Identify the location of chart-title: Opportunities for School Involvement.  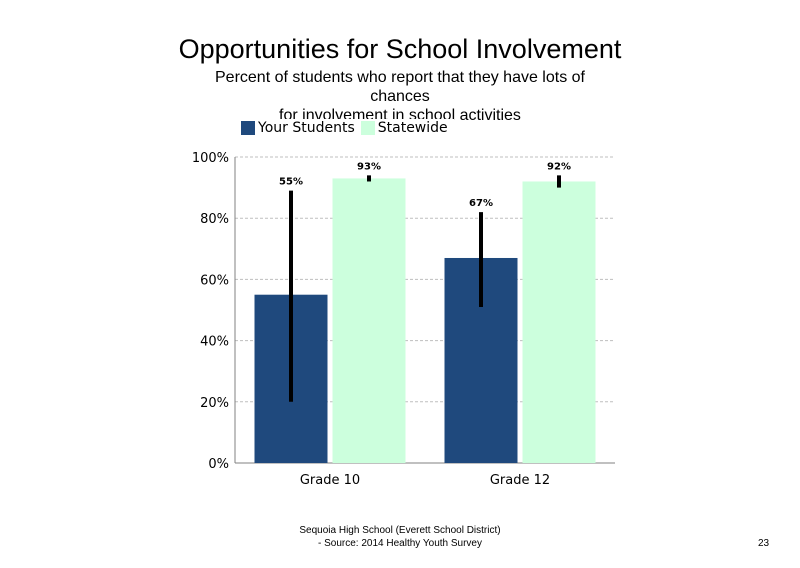
(400, 49).